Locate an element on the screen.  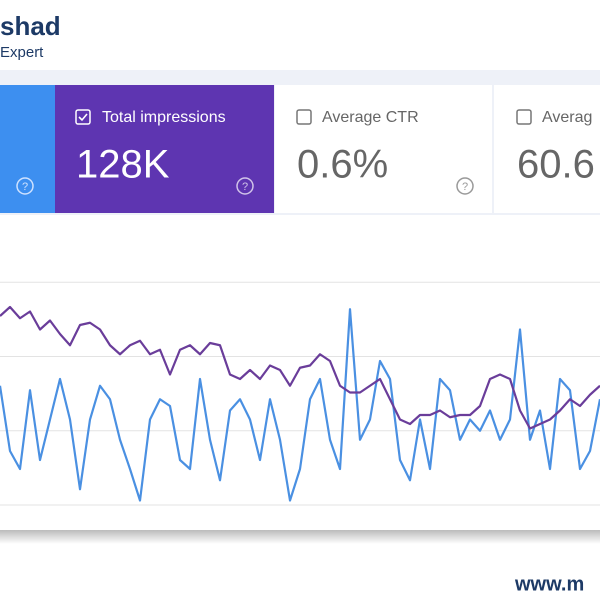
footer-url: www.m is located at coordinates (549, 584).